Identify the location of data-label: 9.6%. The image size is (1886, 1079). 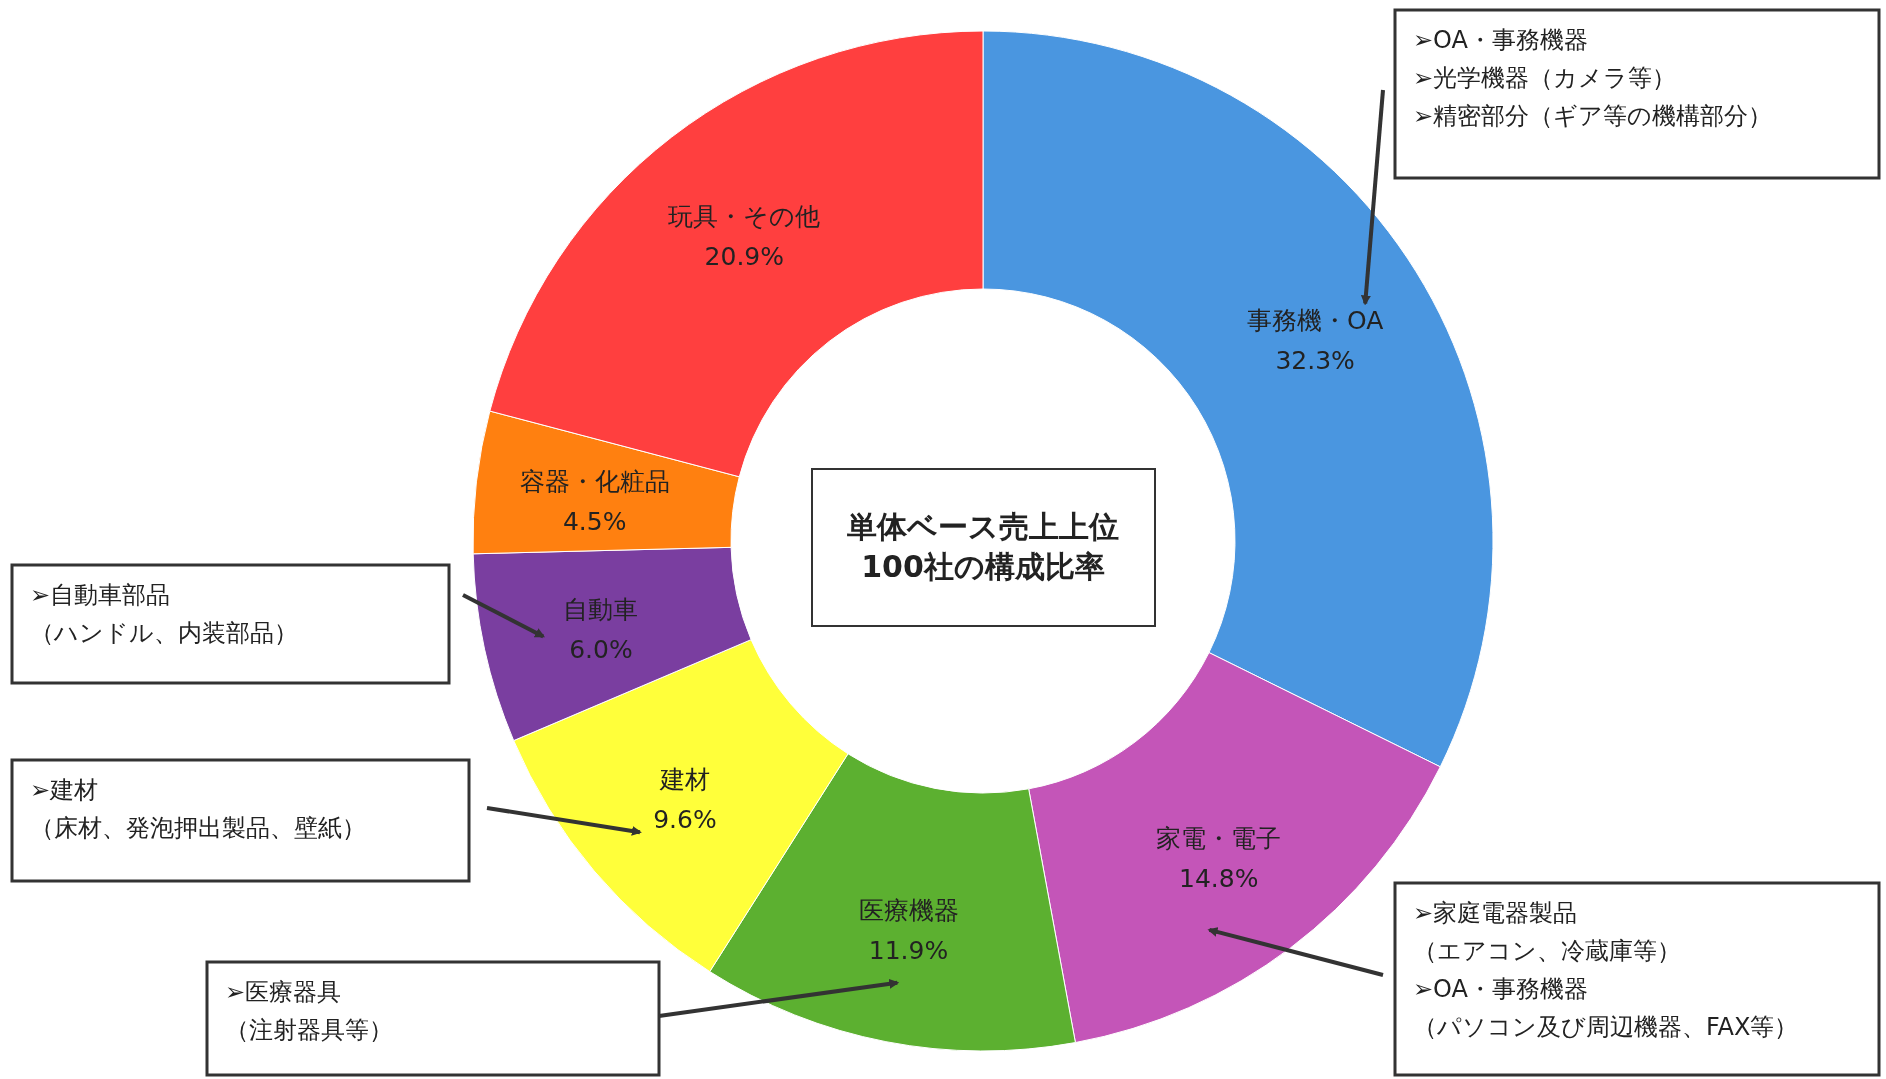
(685, 819).